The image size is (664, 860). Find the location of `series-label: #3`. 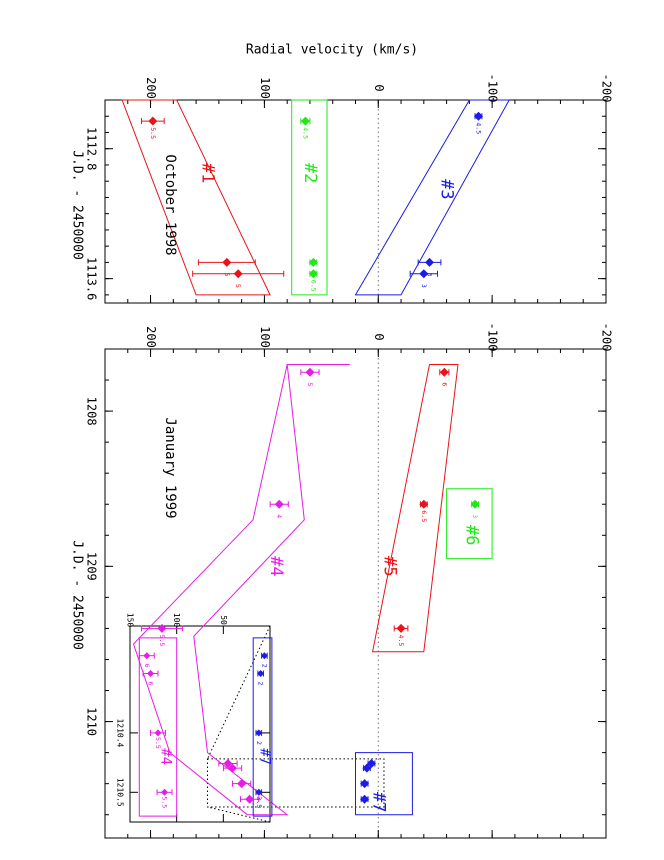

series-label: #3 is located at coordinates (447, 189).